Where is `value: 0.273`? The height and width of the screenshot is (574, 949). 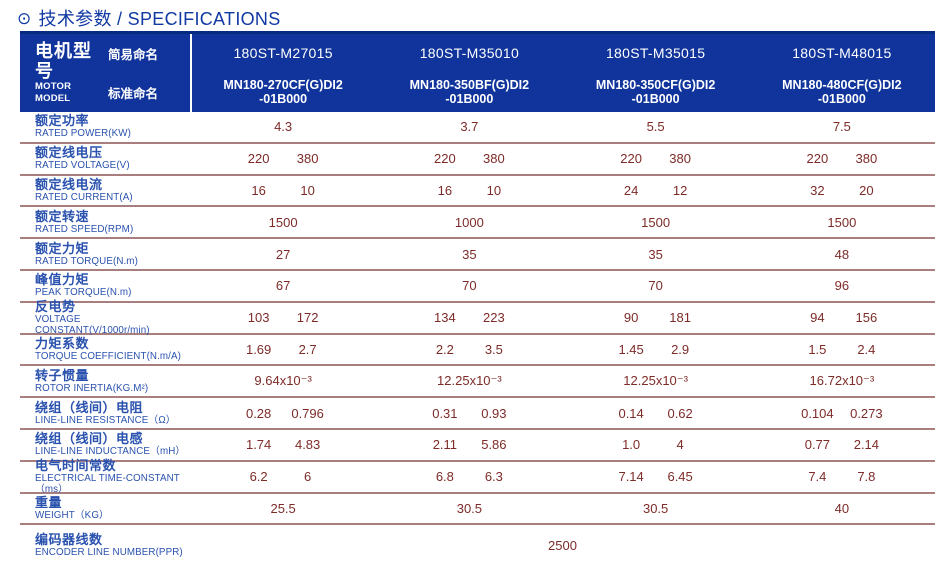 value: 0.273 is located at coordinates (866, 413).